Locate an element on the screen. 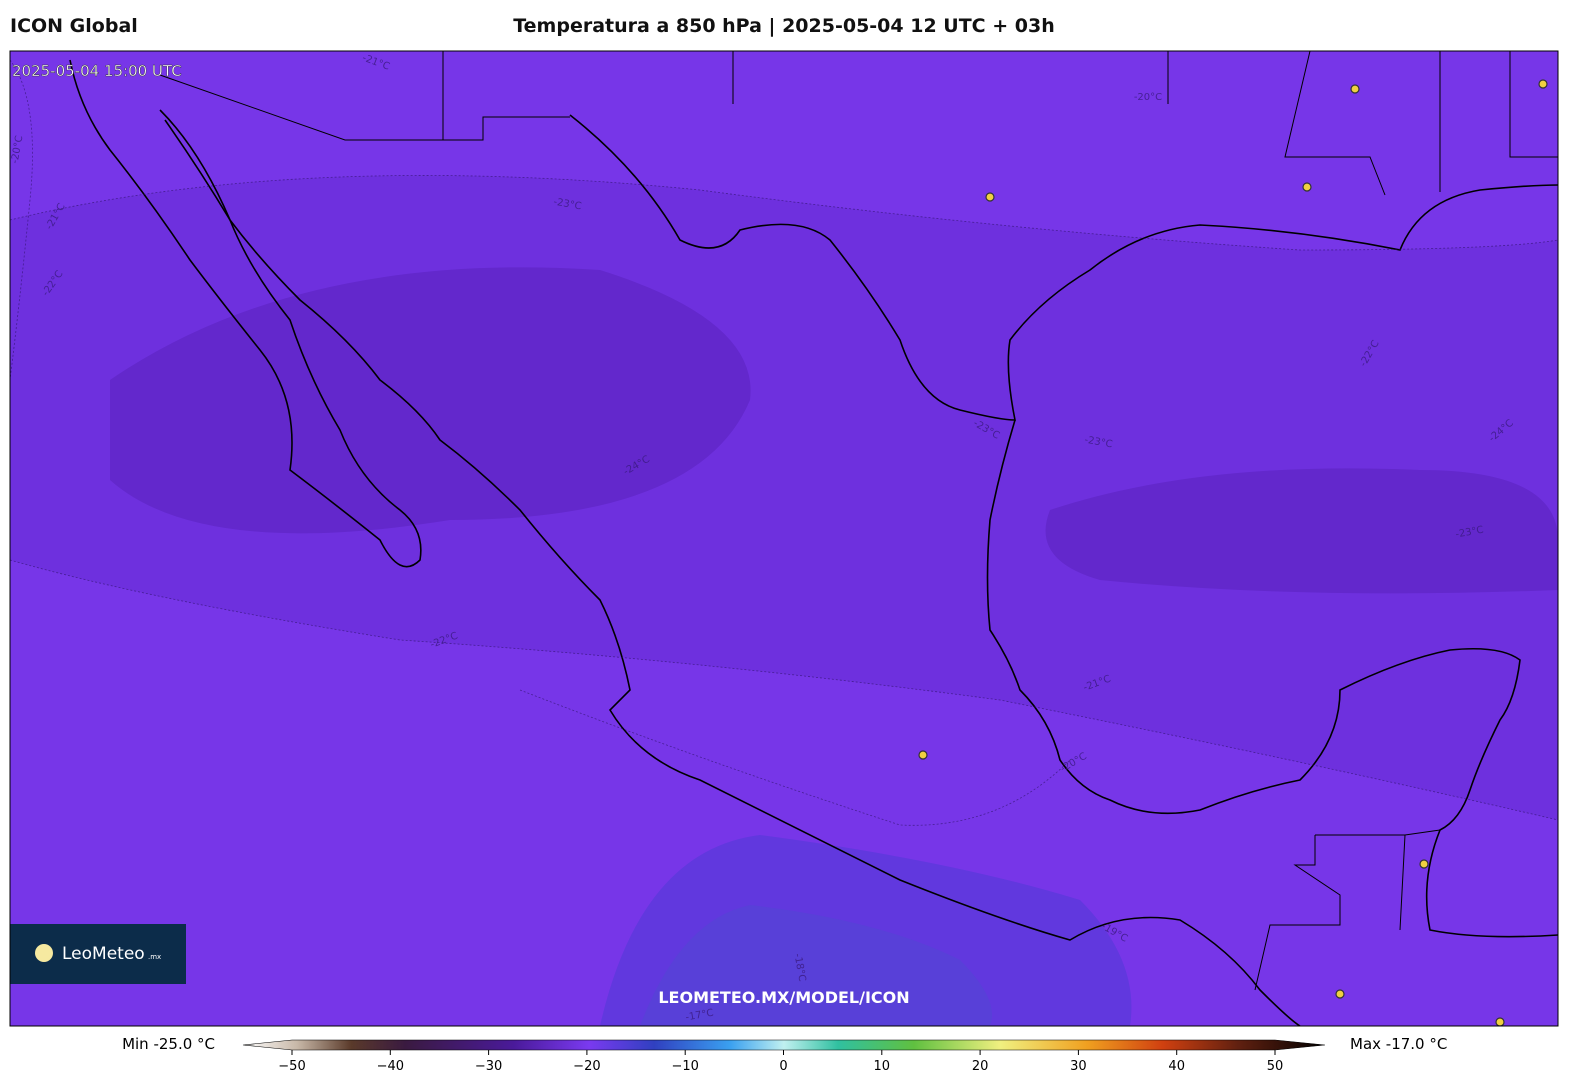  colorbar-tick-label: 30 is located at coordinates (1078, 1066).